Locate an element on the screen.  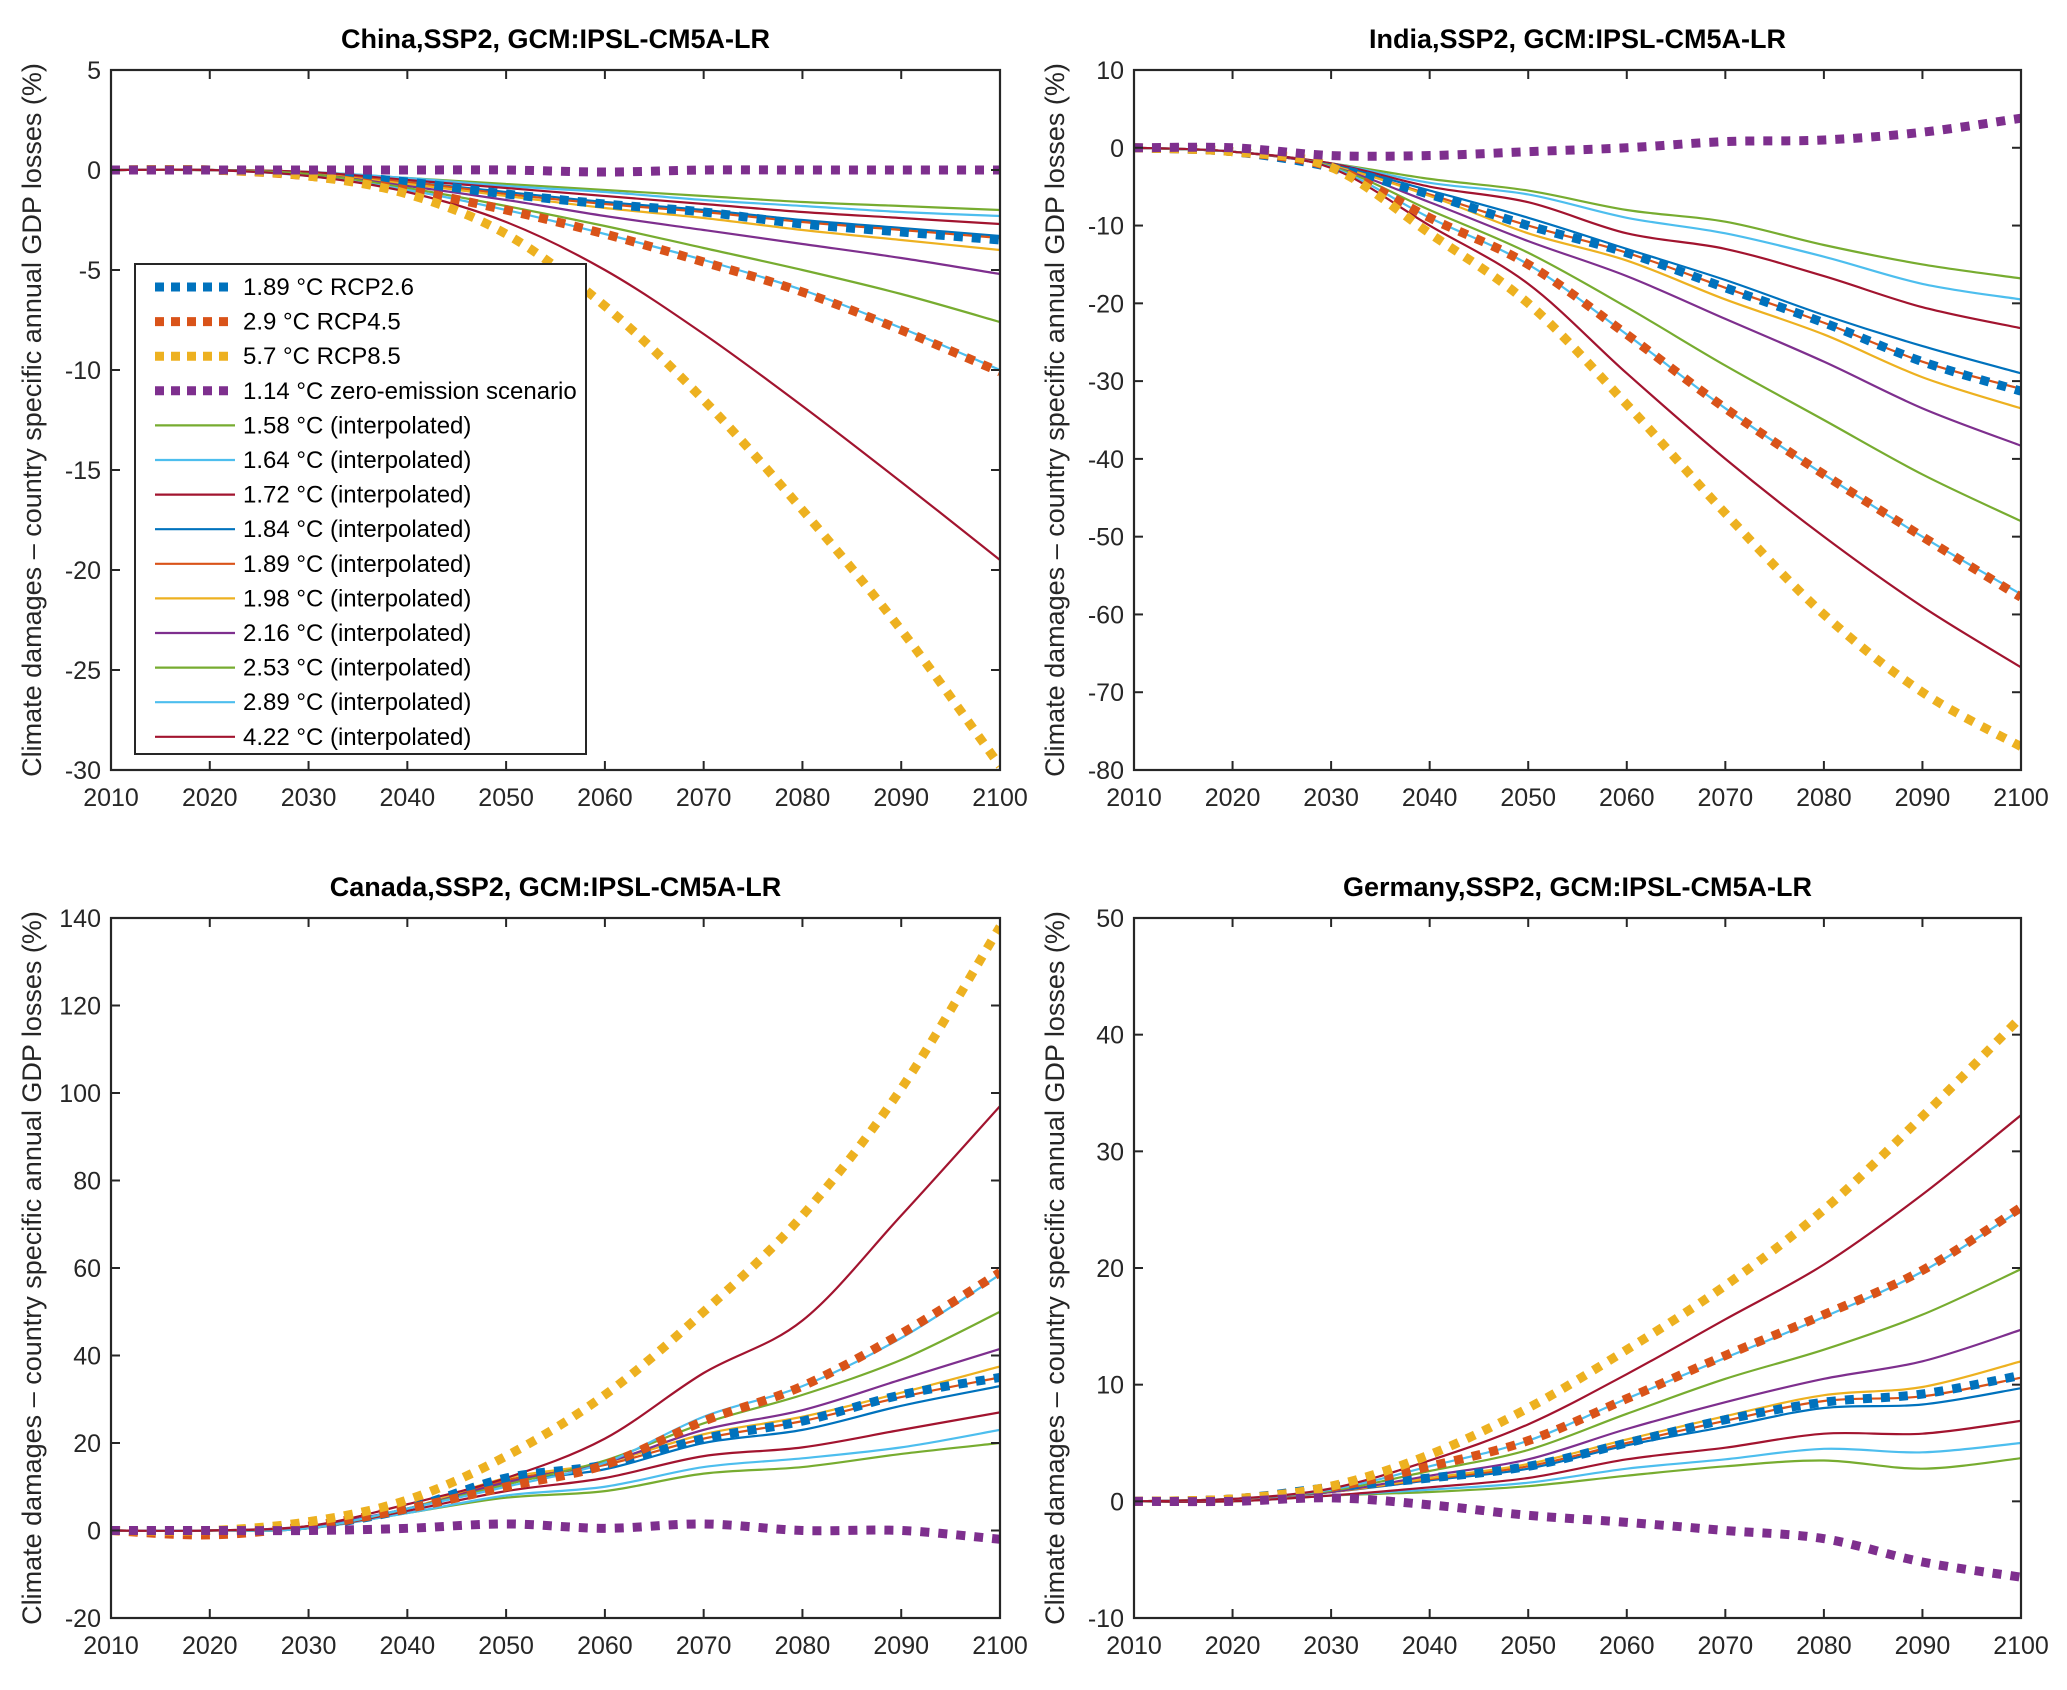
legend-label: 2.9 °C RCP4.5 is located at coordinates (322, 322).